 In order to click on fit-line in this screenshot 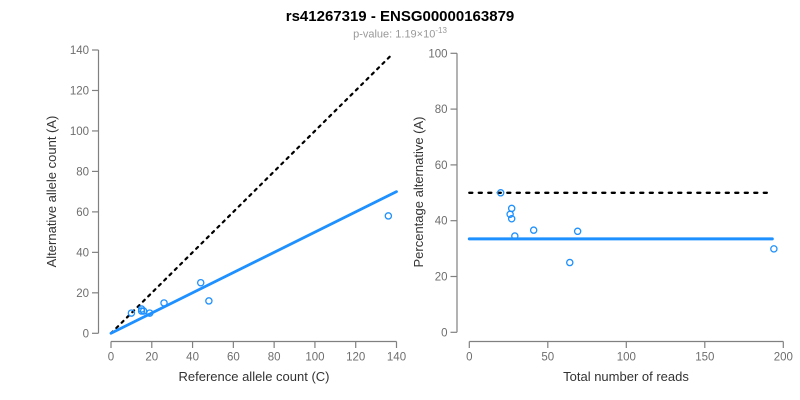, I will do `click(253, 262)`.